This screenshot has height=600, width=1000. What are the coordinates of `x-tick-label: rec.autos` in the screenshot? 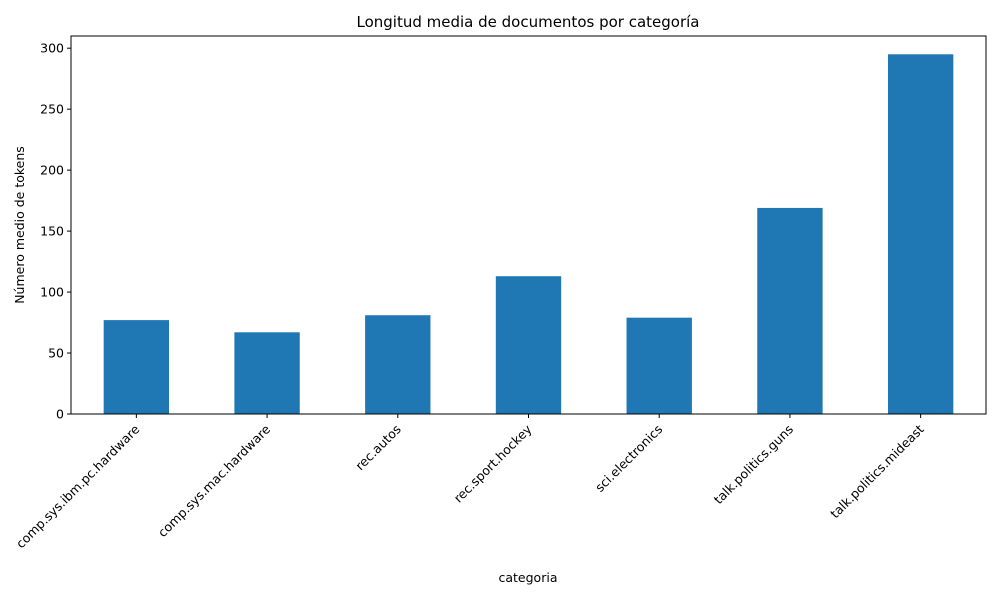 It's located at (378, 448).